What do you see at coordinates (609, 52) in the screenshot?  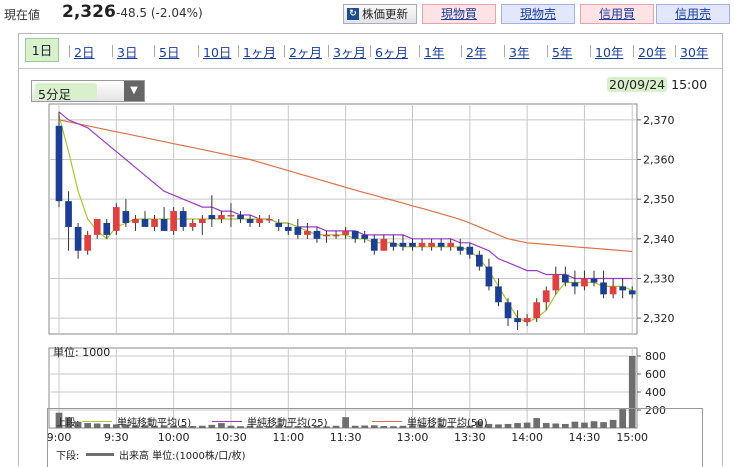 I see `tab-13: 10年` at bounding box center [609, 52].